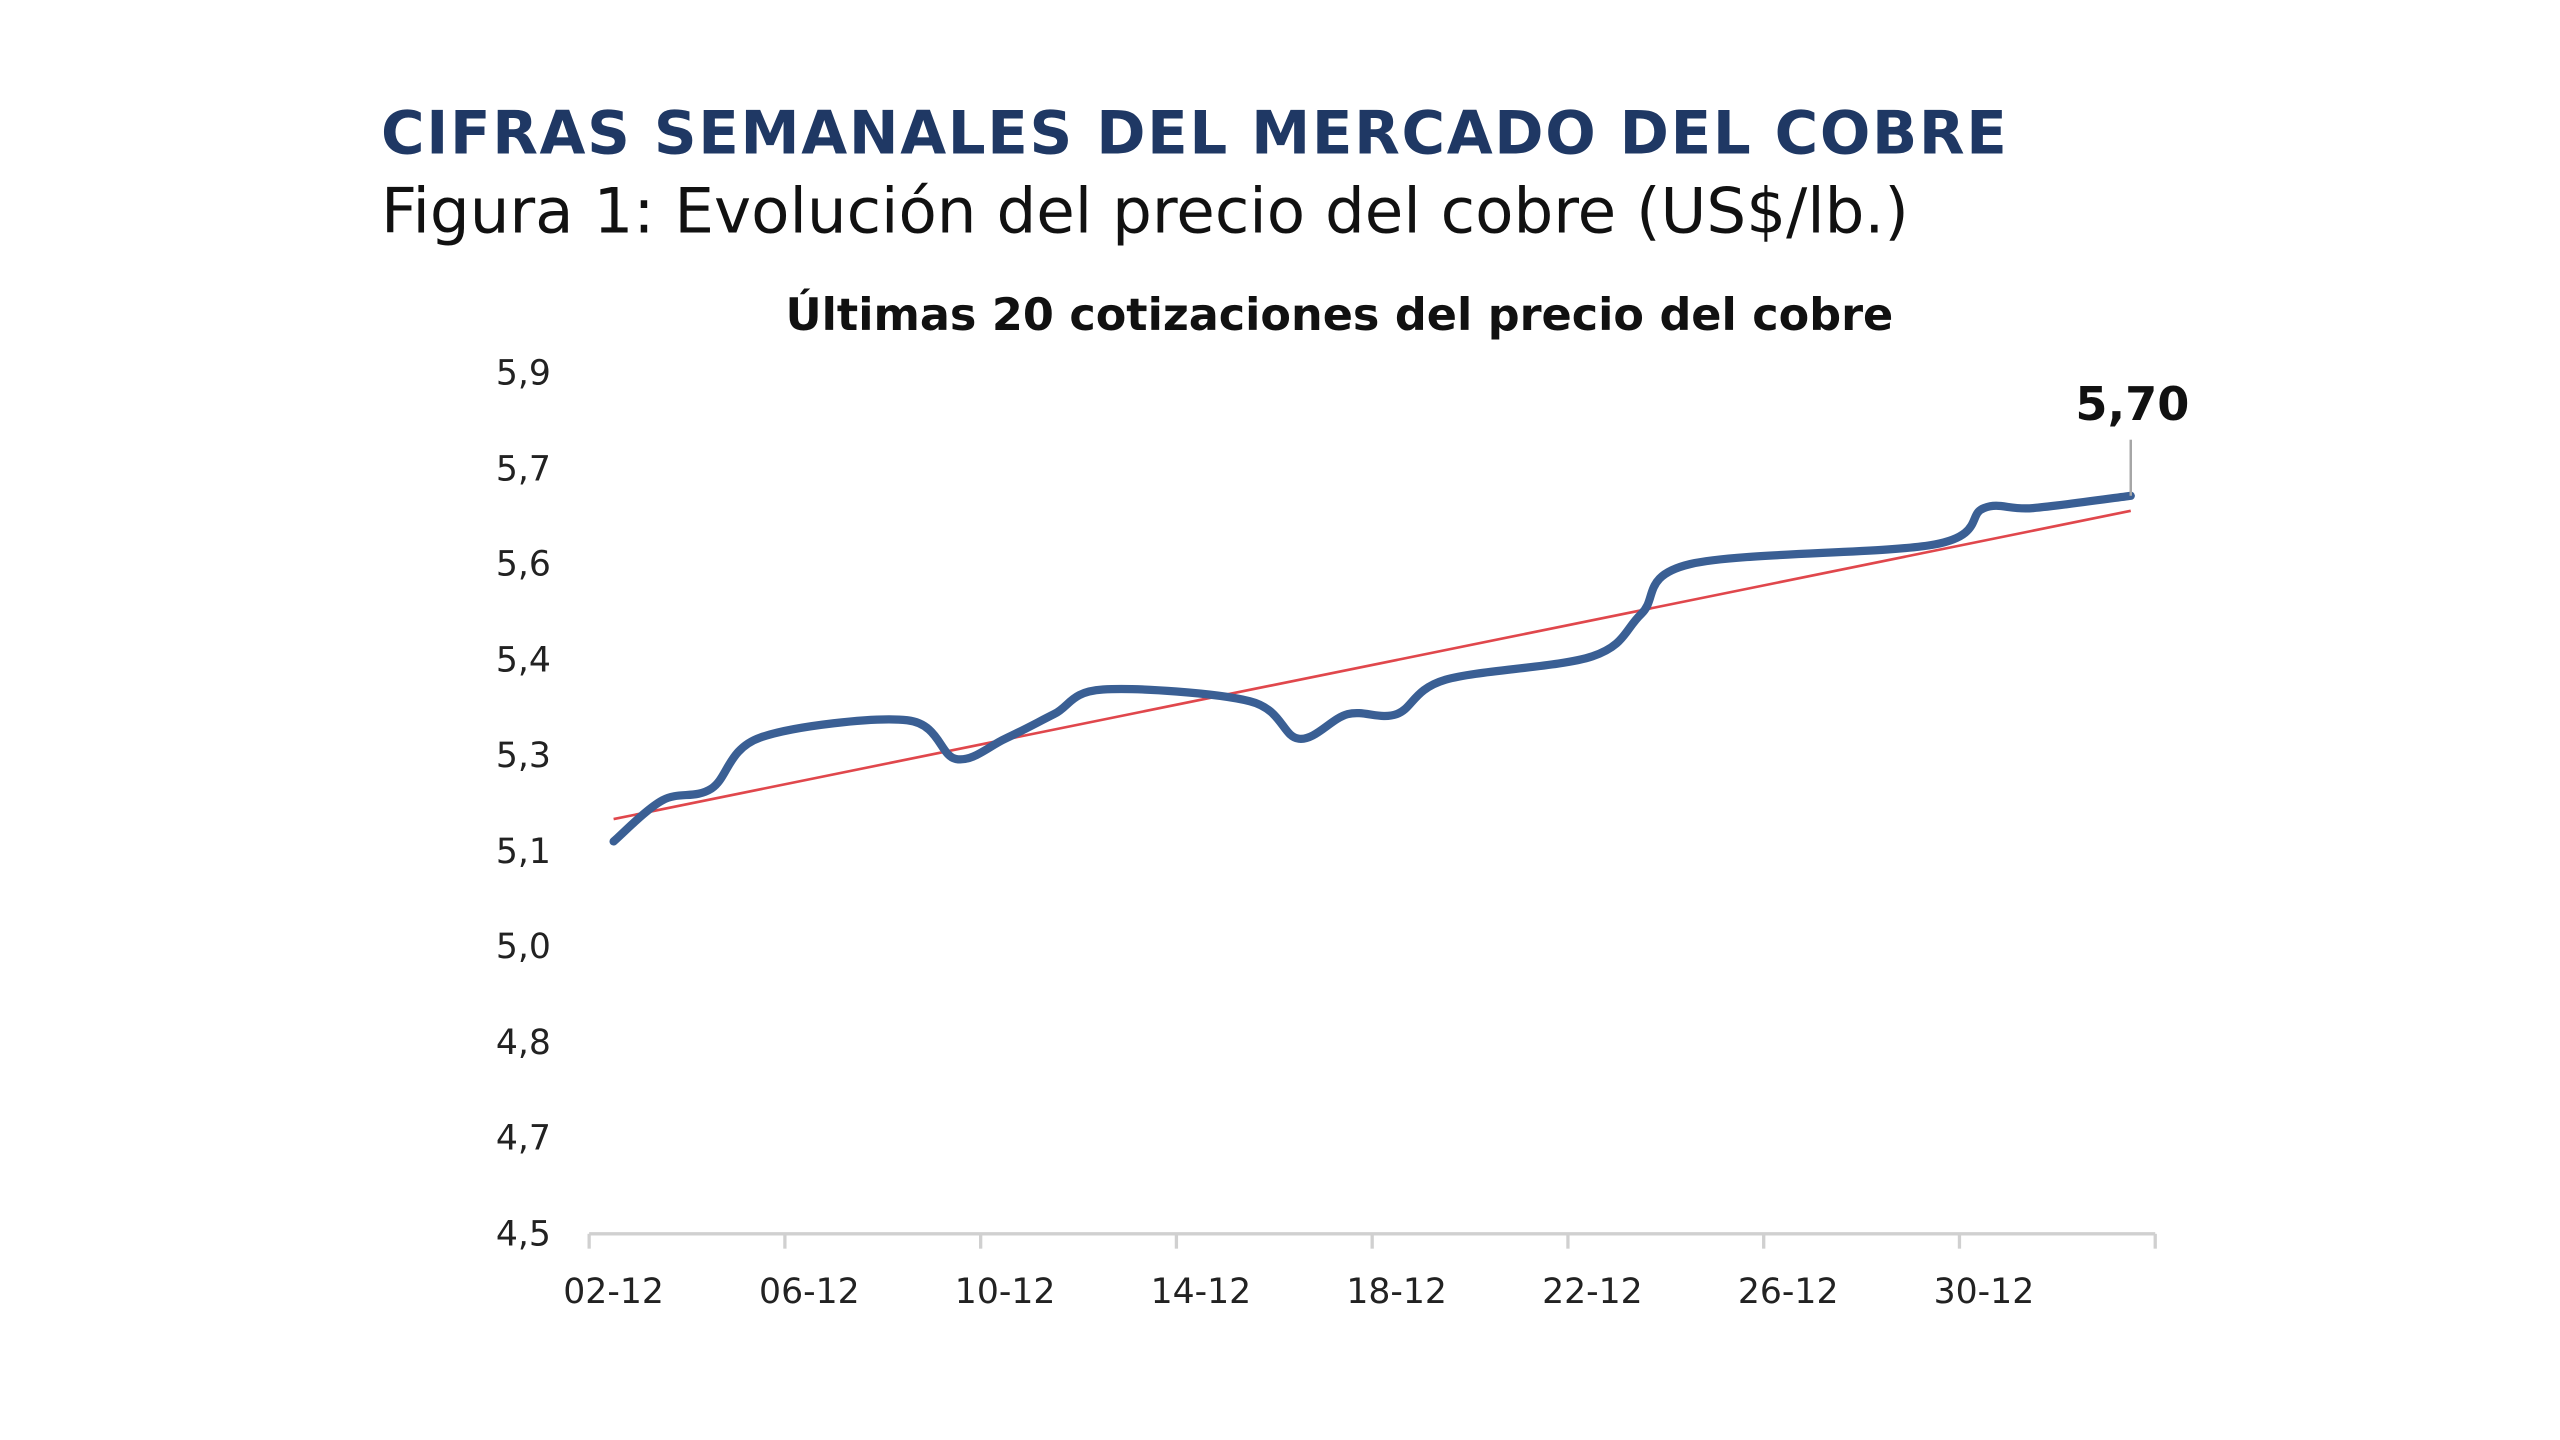 This screenshot has width=2560, height=1440. I want to click on y-tick-label: 4,7, so click(523, 1138).